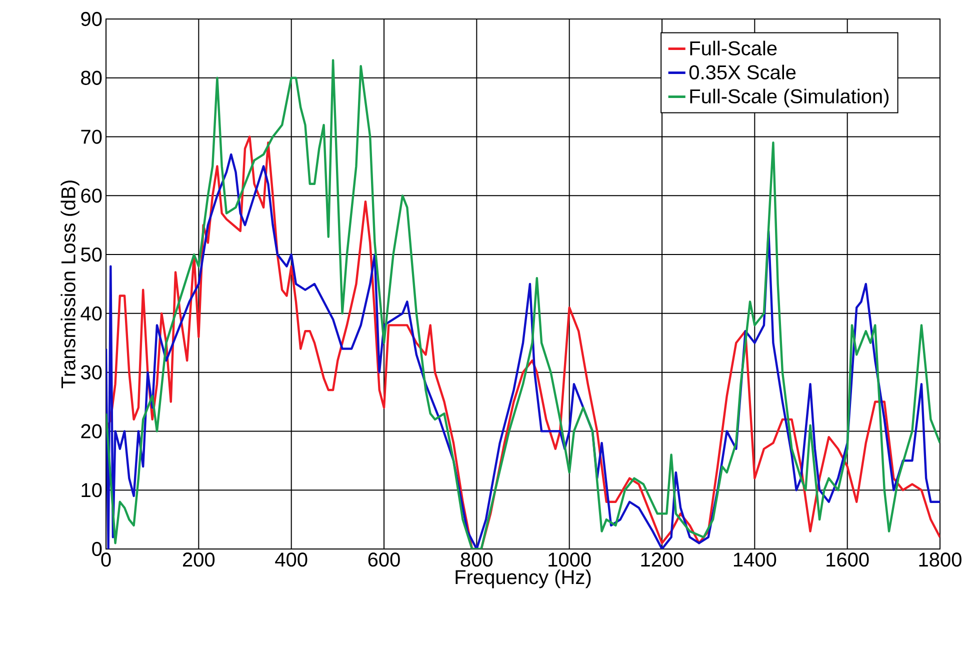 The image size is (980, 647). Describe the element at coordinates (91, 254) in the screenshot. I see `y-tick-label: 50` at that location.